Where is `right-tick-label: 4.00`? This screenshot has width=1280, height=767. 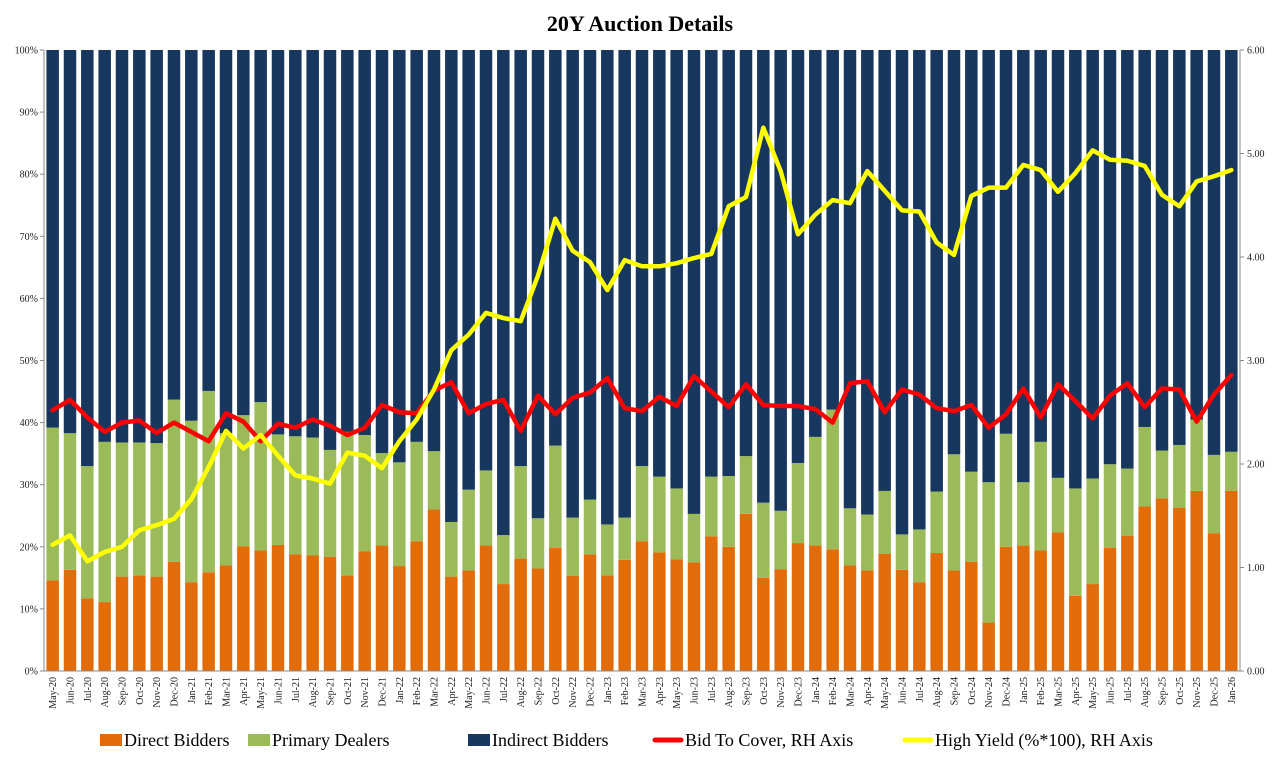
right-tick-label: 4.00 is located at coordinates (1256, 258).